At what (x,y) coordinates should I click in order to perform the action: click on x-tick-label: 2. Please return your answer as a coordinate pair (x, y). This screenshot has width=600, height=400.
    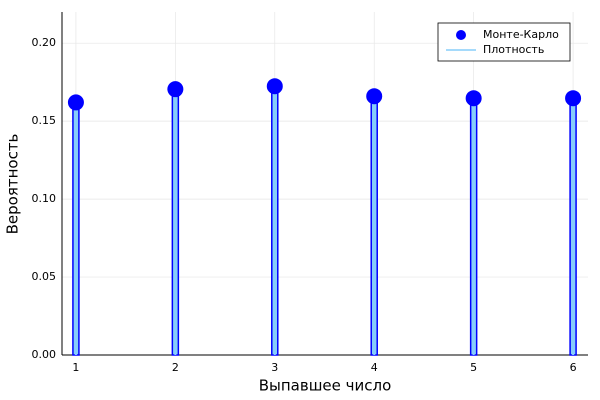
    Looking at the image, I should click on (175, 367).